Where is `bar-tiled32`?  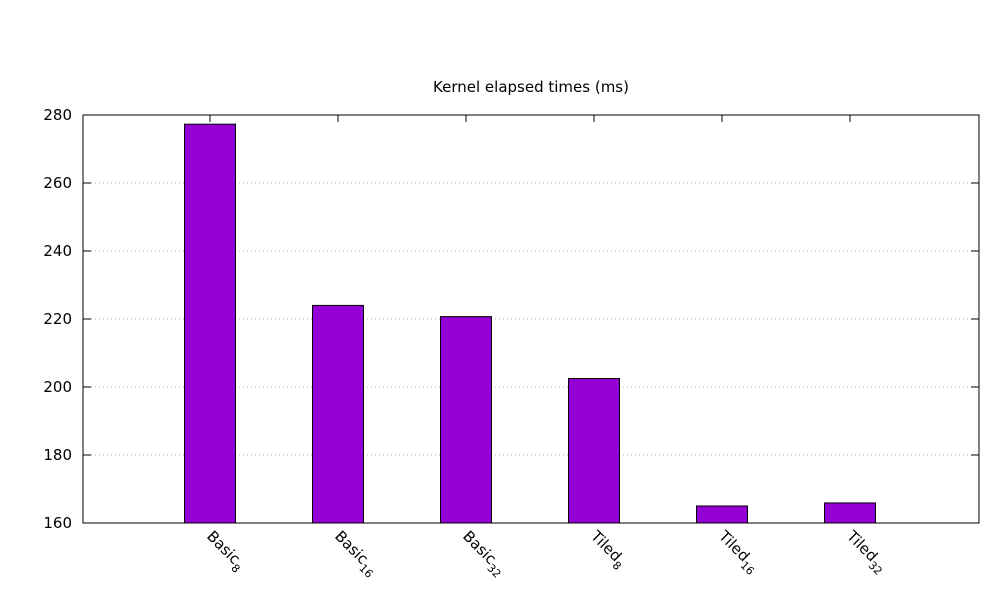 bar-tiled32 is located at coordinates (850, 513).